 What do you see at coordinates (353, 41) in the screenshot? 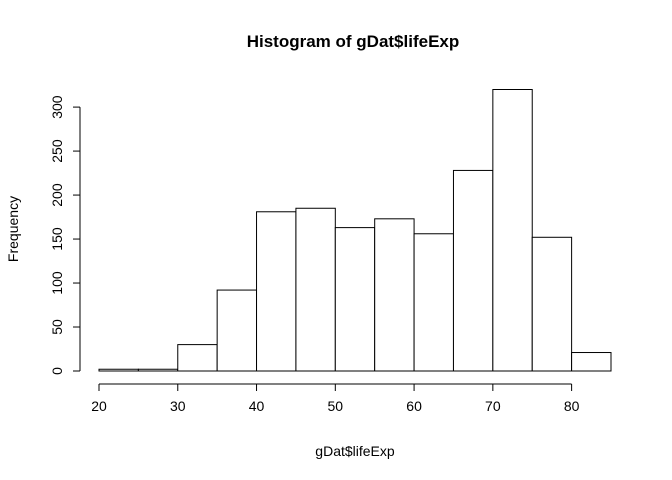
I see `chart-title: Histogram of gDat$lifeExp` at bounding box center [353, 41].